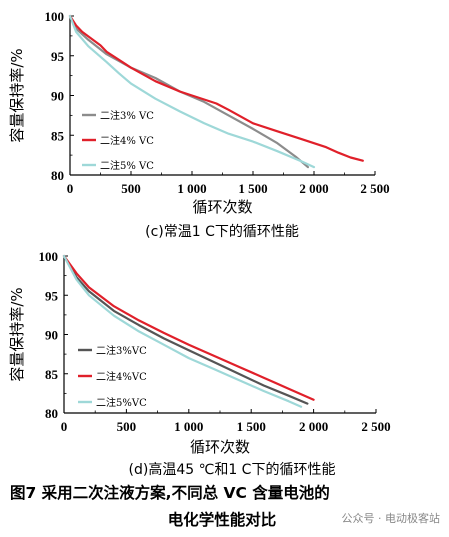 This screenshot has width=449, height=537. I want to click on watermark-text: 公众号 · 电动极客站, so click(391, 518).